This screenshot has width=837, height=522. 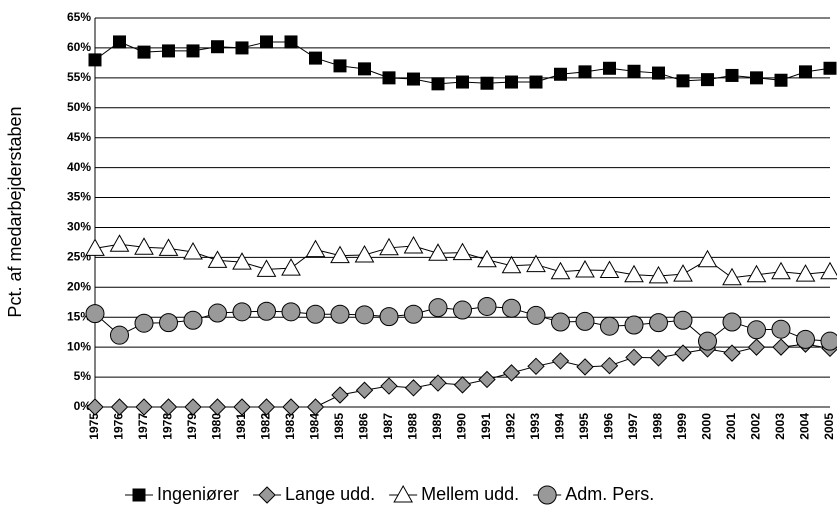 I want to click on legend-label: Ingeniører, so click(x=198, y=494).